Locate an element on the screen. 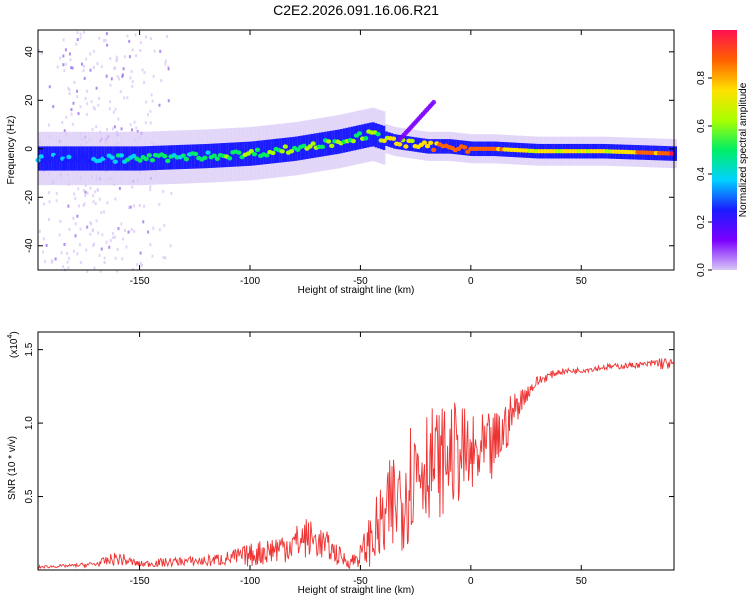  colorbar-tick-label: 0.4 is located at coordinates (701, 174).